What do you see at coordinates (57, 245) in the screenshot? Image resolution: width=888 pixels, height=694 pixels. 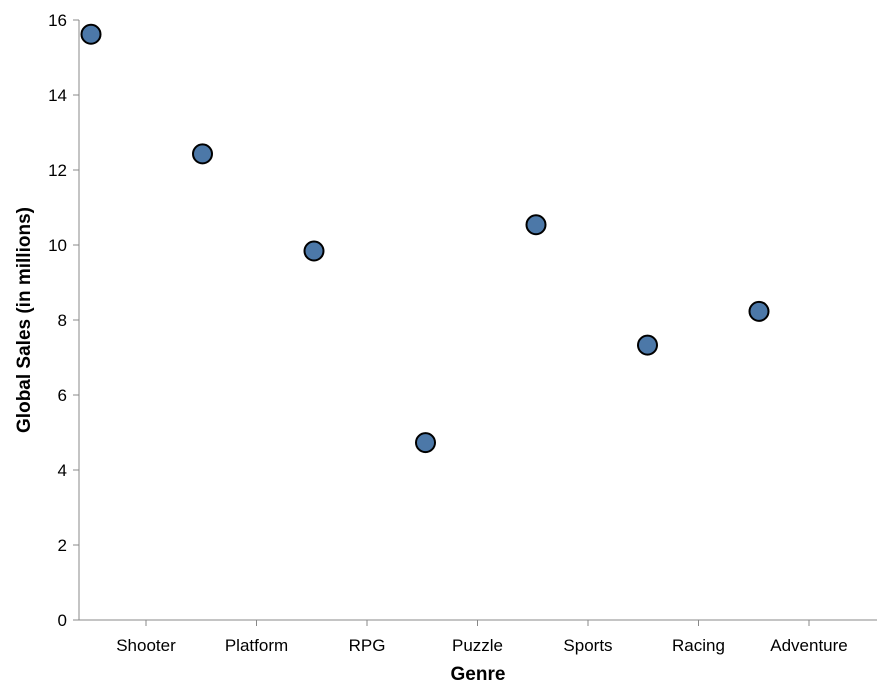 I see `y-tick-label: 10` at bounding box center [57, 245].